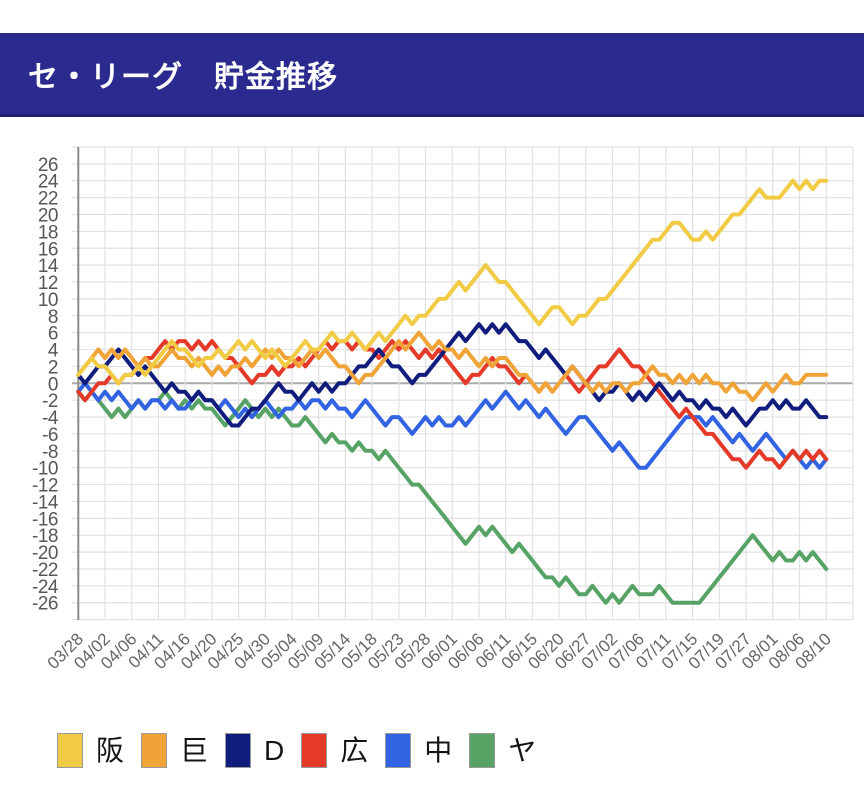  What do you see at coordinates (50, 418) in the screenshot?
I see `y-tick-label: -4` at bounding box center [50, 418].